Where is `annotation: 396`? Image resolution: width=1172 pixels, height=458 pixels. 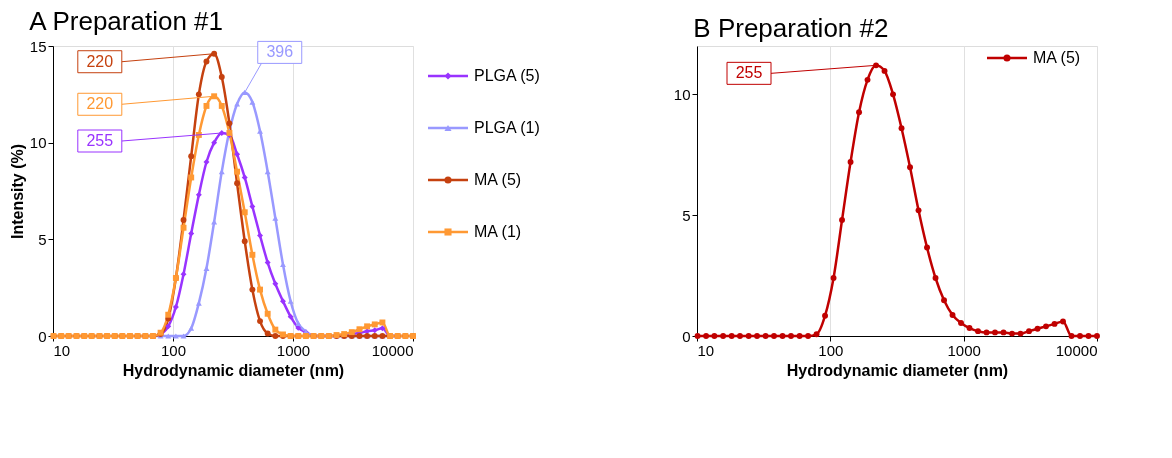 annotation: 396 is located at coordinates (280, 52).